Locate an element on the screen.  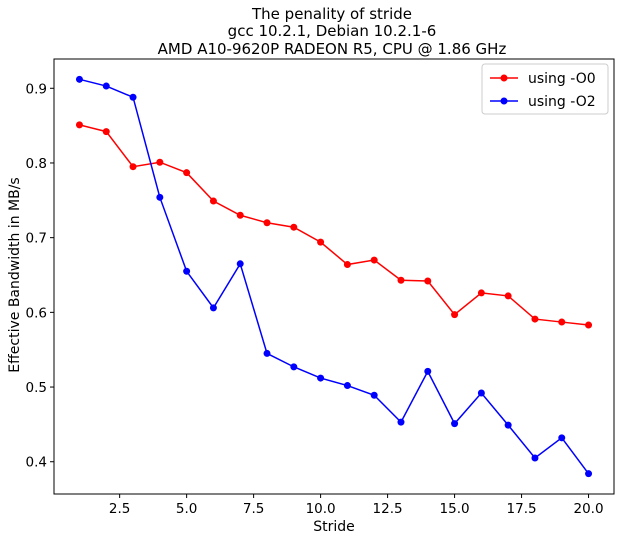
chart-title-line-1: The penality of stride is located at coordinates (331, 14).